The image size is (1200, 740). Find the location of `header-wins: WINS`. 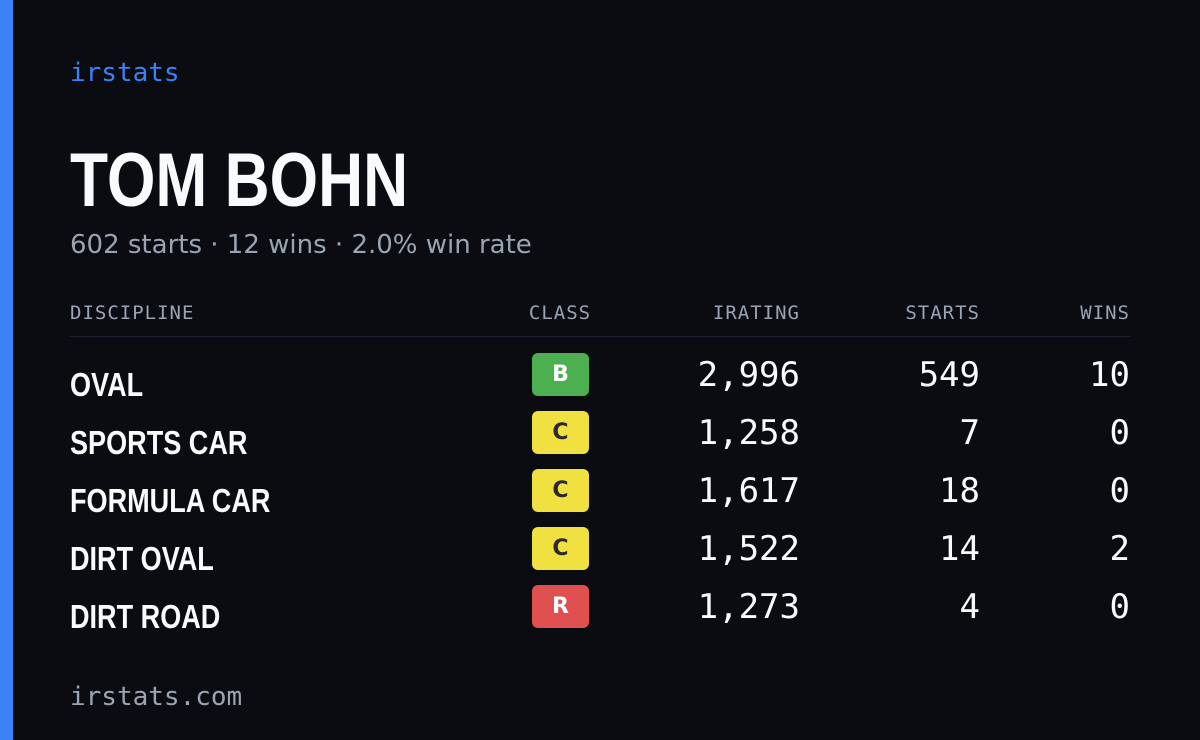

header-wins: WINS is located at coordinates (1105, 313).